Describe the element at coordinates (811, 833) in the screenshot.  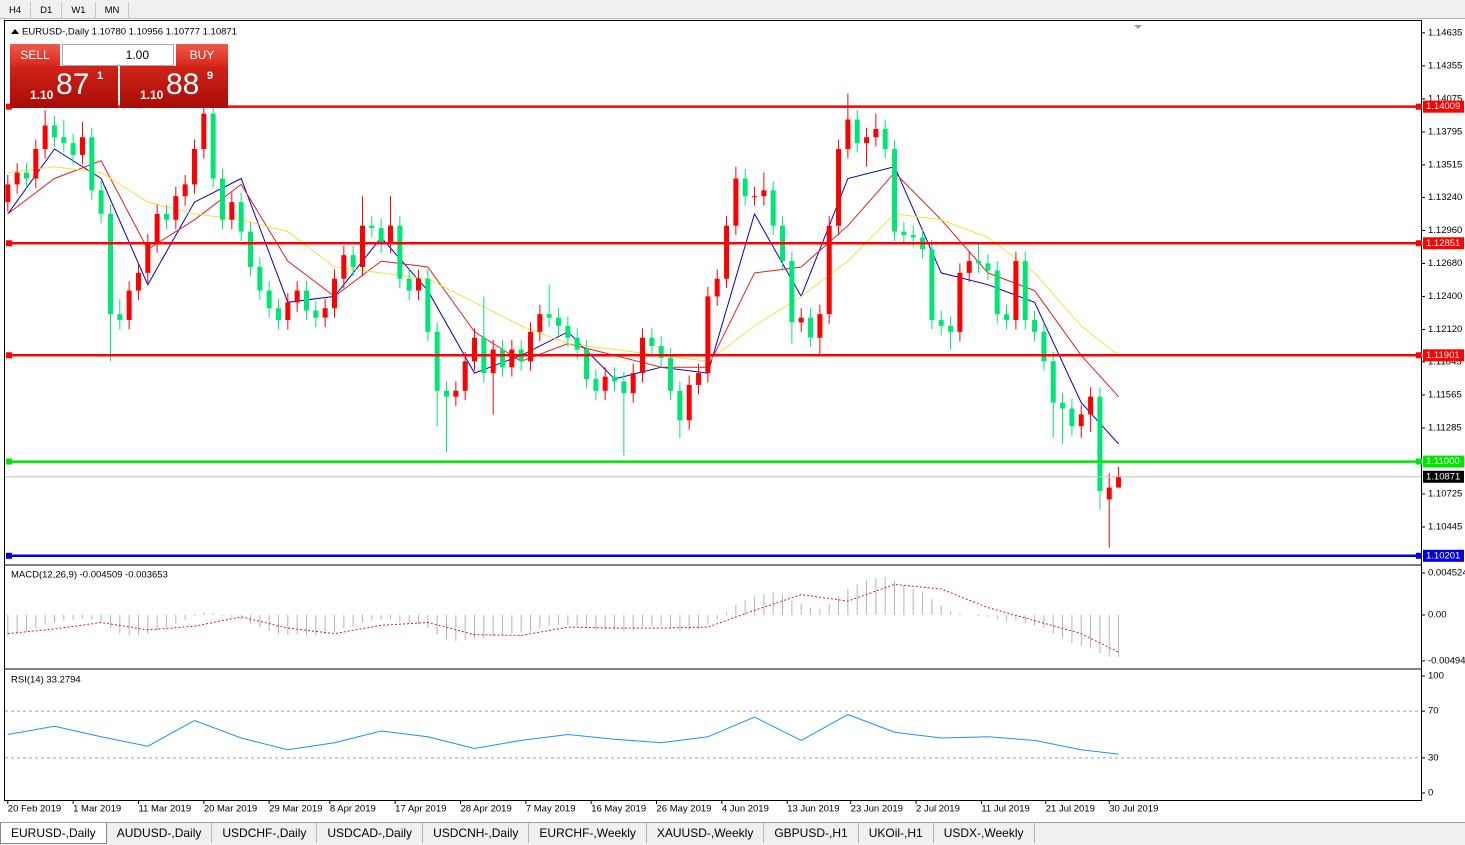
I see `chart-tab: GBPUSD-,H1` at that location.